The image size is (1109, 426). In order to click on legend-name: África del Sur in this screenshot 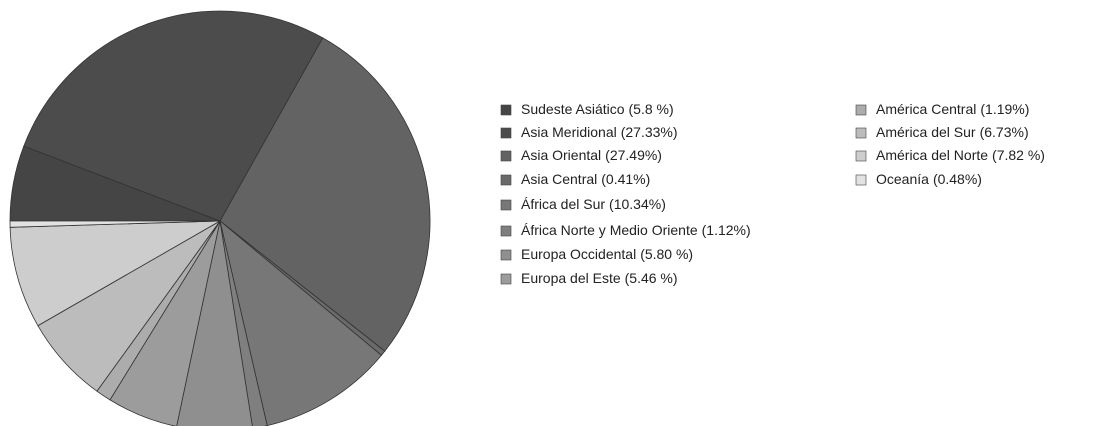, I will do `click(563, 204)`.